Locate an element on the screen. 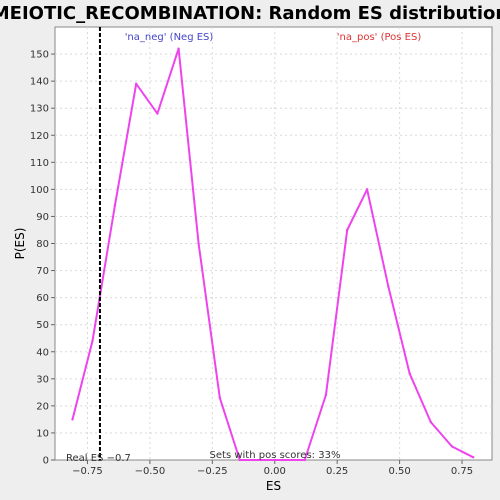  y-axis: 0 10 20 30 40 50 60 70 80 90 100 110 120 130 140 150 is located at coordinates (42, 258).